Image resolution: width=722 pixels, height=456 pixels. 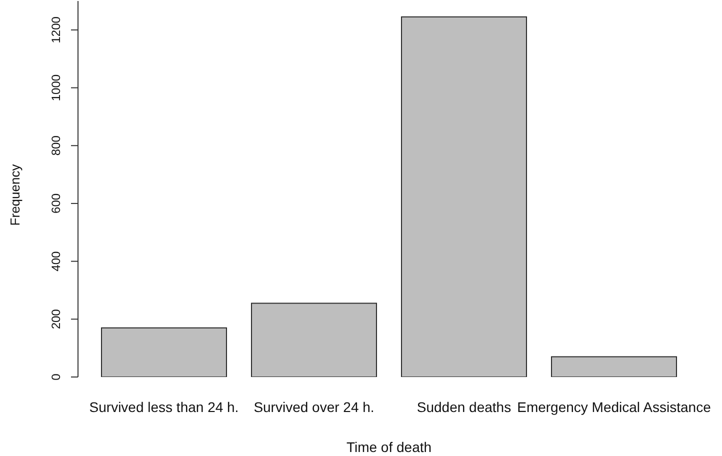 I want to click on y-tick-label: 200, so click(x=56, y=319).